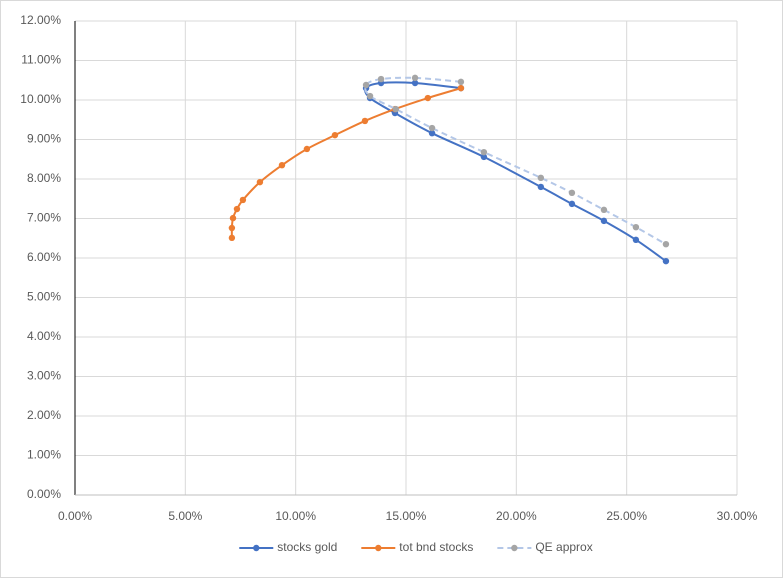 This screenshot has height=578, width=783. Describe the element at coordinates (75, 516) in the screenshot. I see `x-tick-label: 0.00%` at that location.